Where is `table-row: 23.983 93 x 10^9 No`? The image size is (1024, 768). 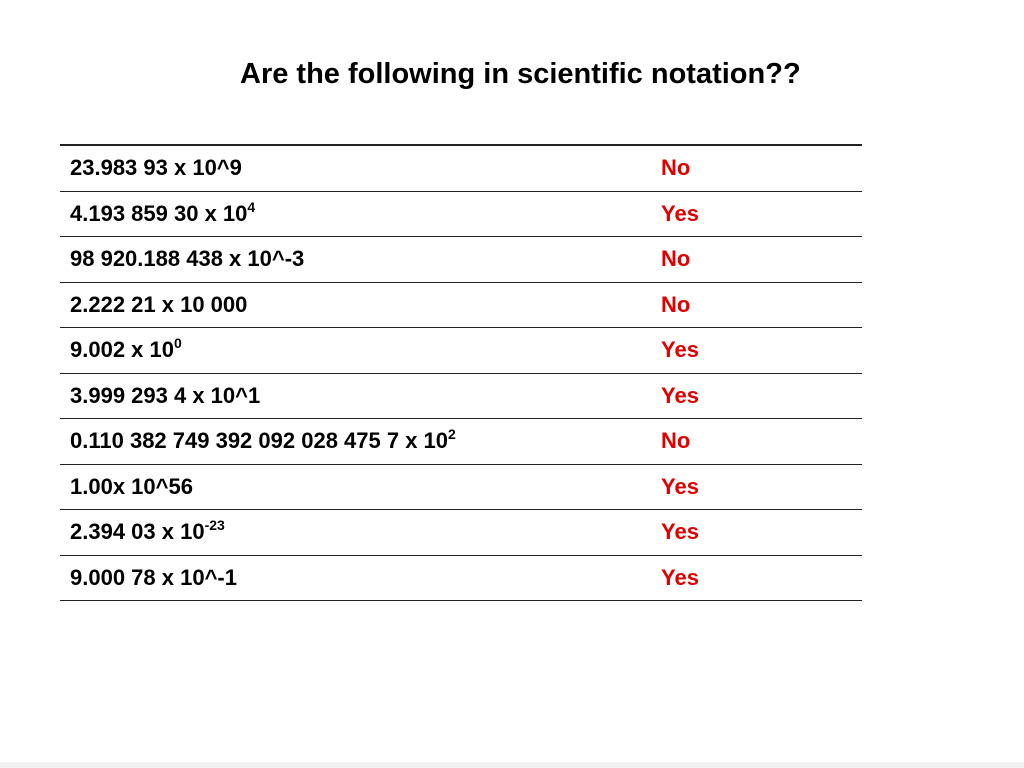
table-row: 23.983 93 x 10^9 No is located at coordinates (461, 168).